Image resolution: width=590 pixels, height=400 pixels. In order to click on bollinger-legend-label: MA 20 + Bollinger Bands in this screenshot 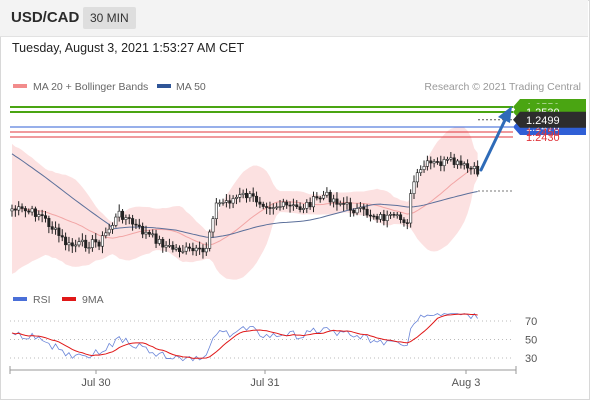, I will do `click(90, 87)`.